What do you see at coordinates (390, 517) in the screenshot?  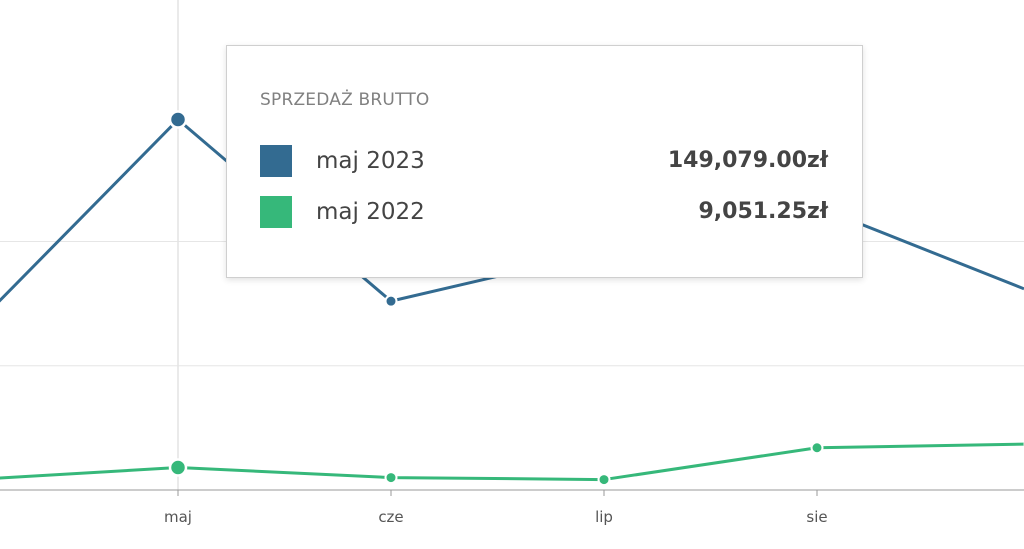 I see `x-tick-label-cze: cze` at bounding box center [390, 517].